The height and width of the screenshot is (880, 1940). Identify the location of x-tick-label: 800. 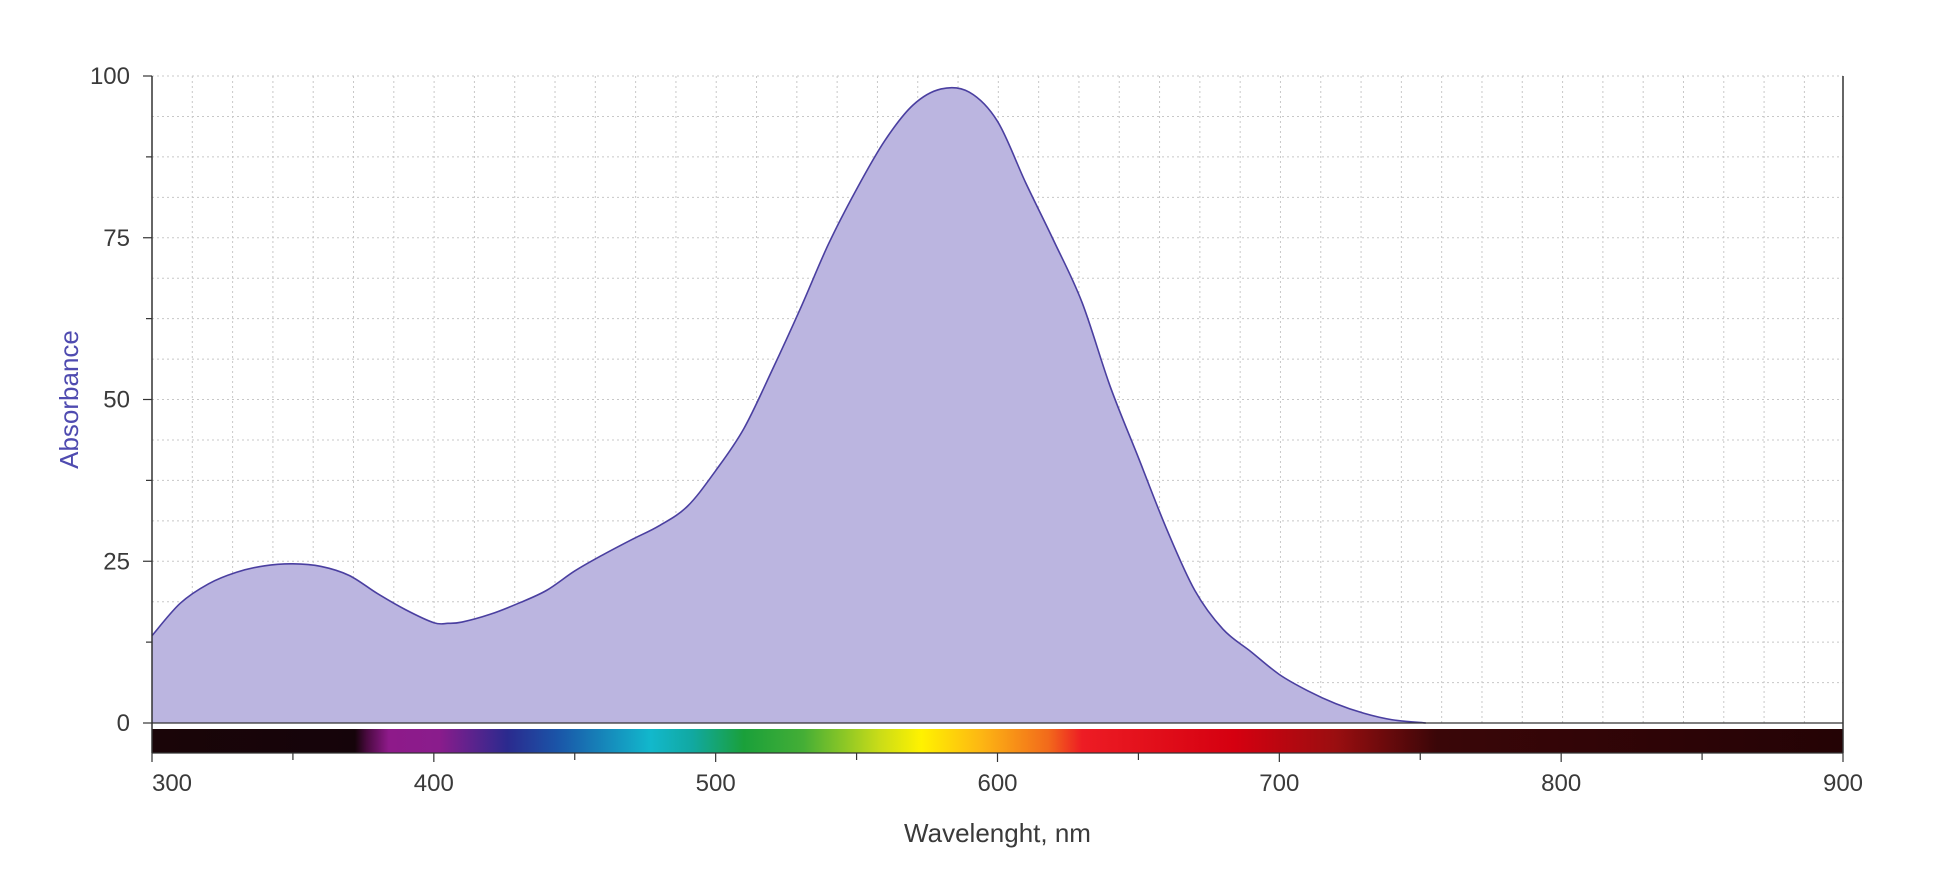
(1561, 783).